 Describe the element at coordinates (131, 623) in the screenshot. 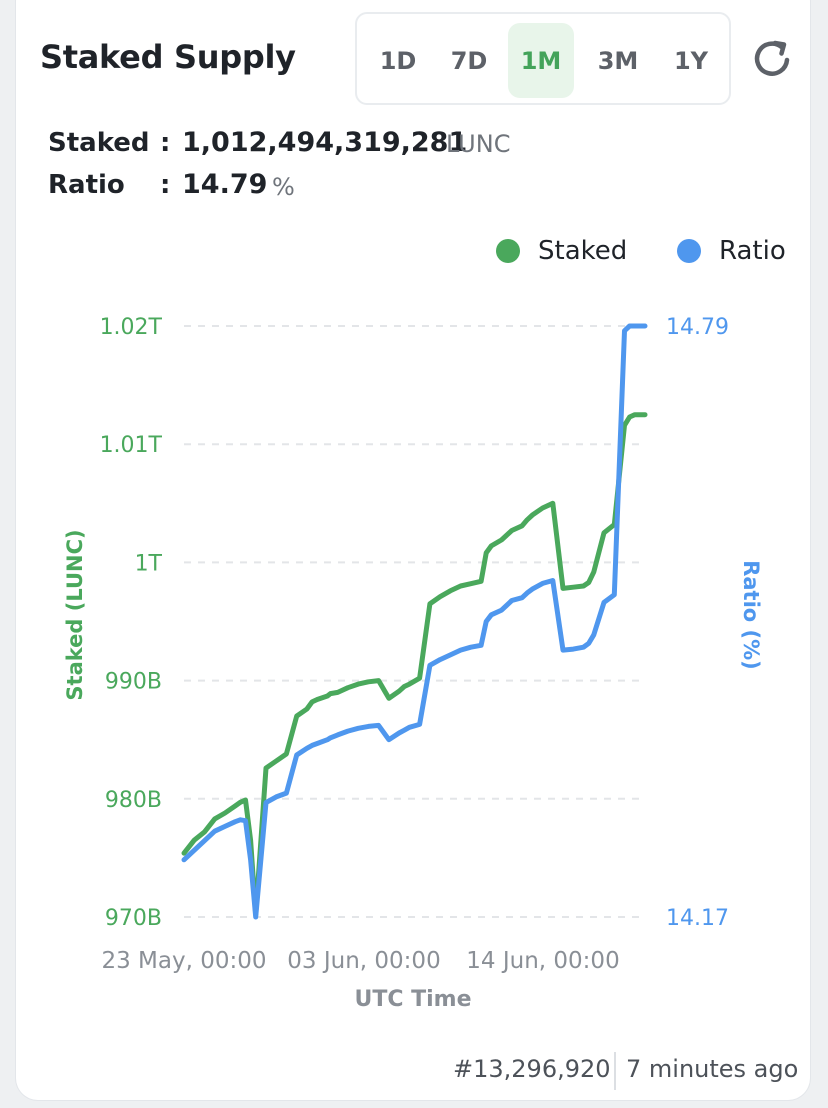

I see `left-axis-ticks: 970B 980B 990B 1T 1.01T 1.02T` at that location.